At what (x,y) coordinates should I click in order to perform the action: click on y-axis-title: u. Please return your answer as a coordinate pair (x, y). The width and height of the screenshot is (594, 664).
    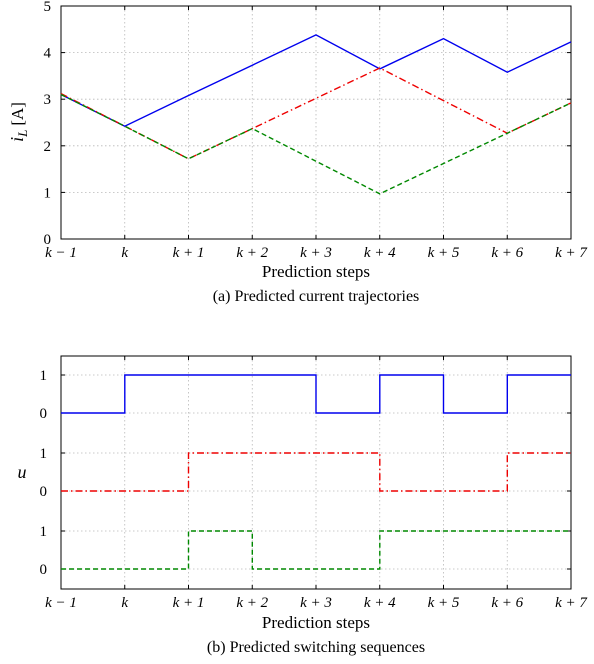
    Looking at the image, I should click on (22, 472).